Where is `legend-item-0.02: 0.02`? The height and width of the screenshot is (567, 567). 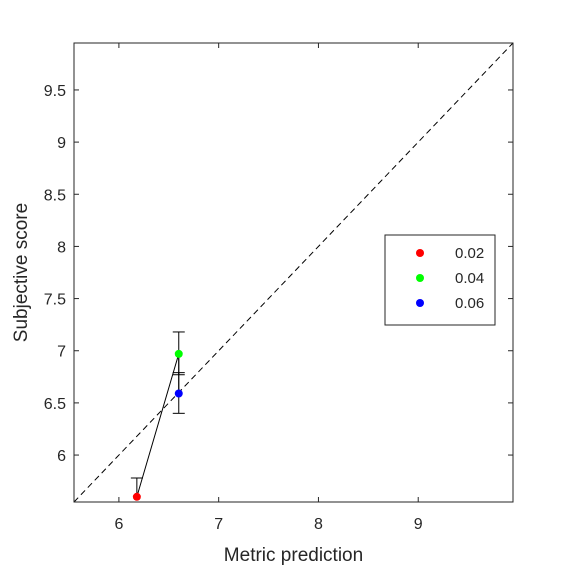
legend-item-0.02: 0.02 is located at coordinates (450, 253).